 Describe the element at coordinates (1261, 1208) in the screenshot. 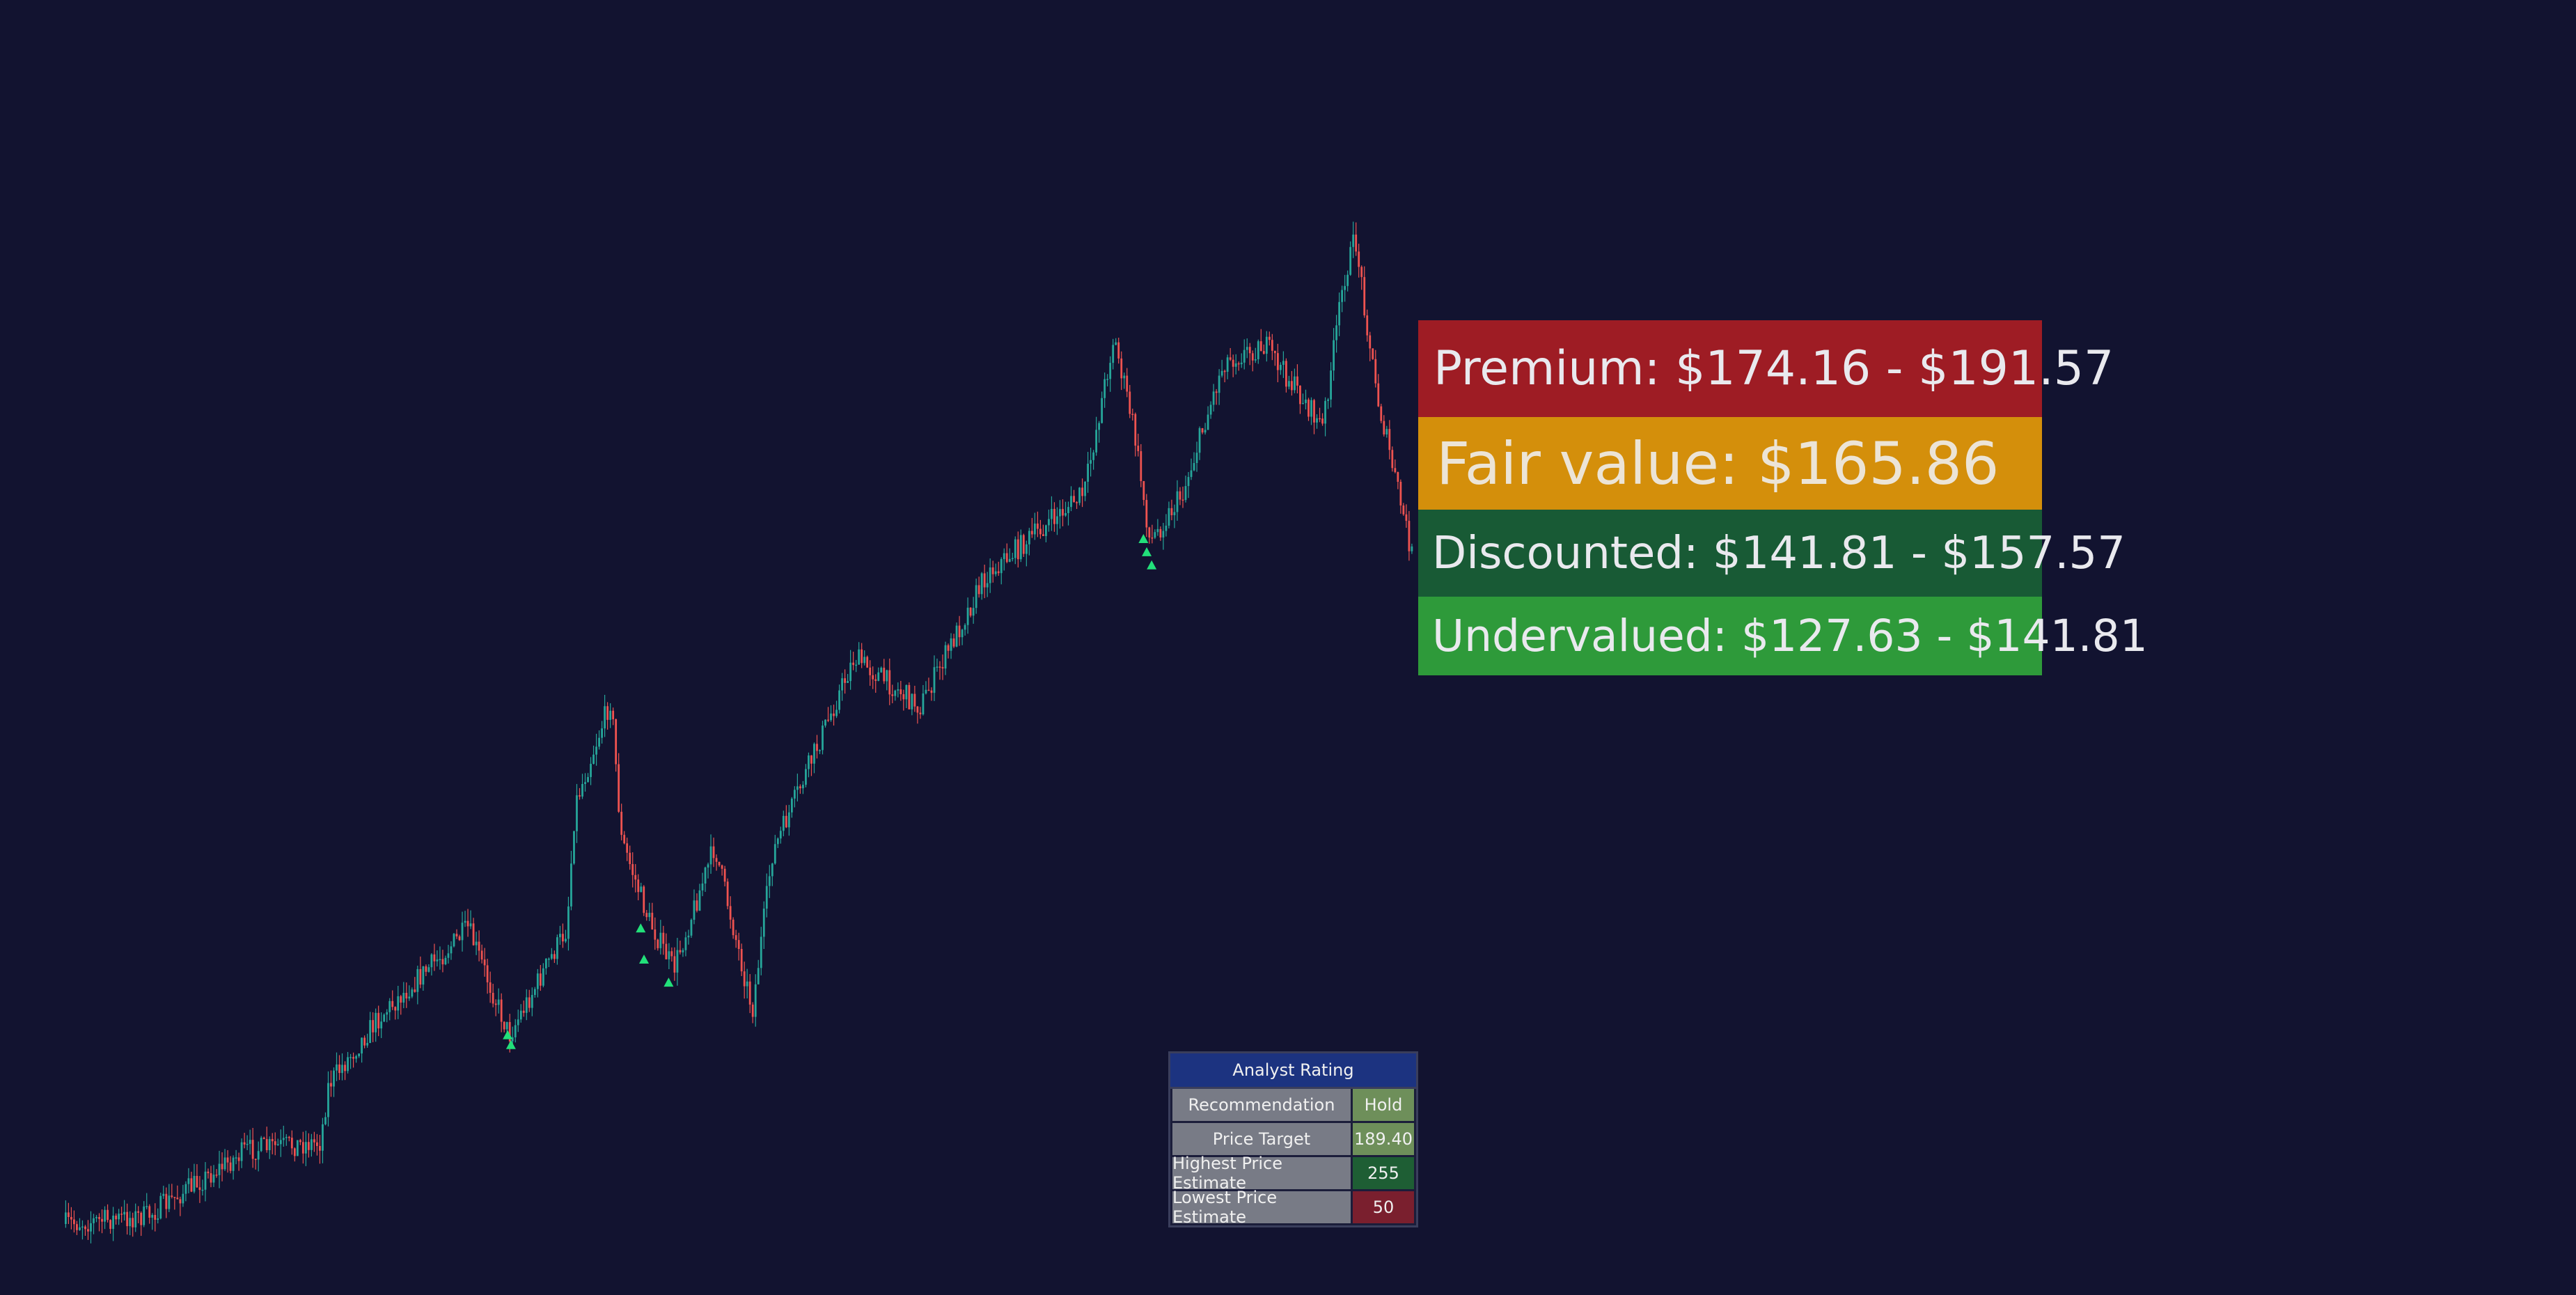

I see `row-label: Lowest Price Estimate` at that location.